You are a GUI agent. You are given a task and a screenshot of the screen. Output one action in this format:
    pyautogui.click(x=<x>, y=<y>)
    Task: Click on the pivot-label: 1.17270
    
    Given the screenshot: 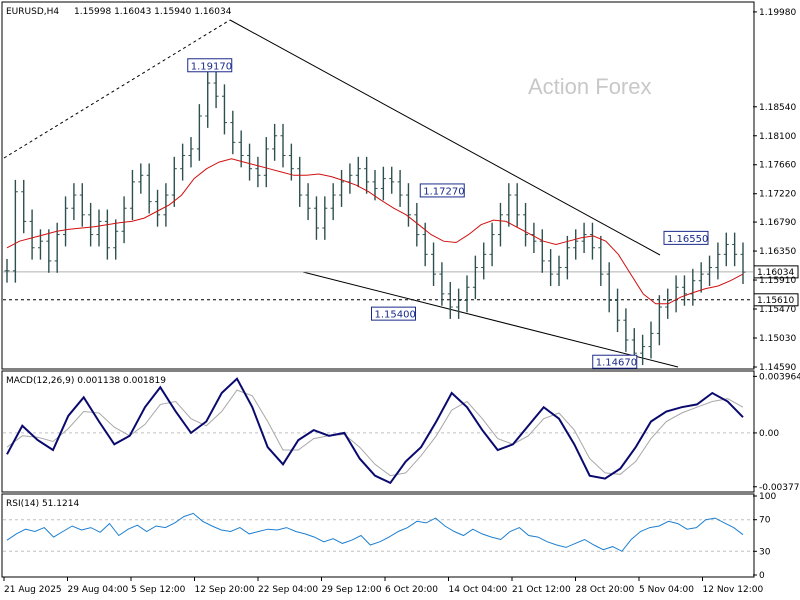 What is the action you would take?
    pyautogui.click(x=443, y=191)
    